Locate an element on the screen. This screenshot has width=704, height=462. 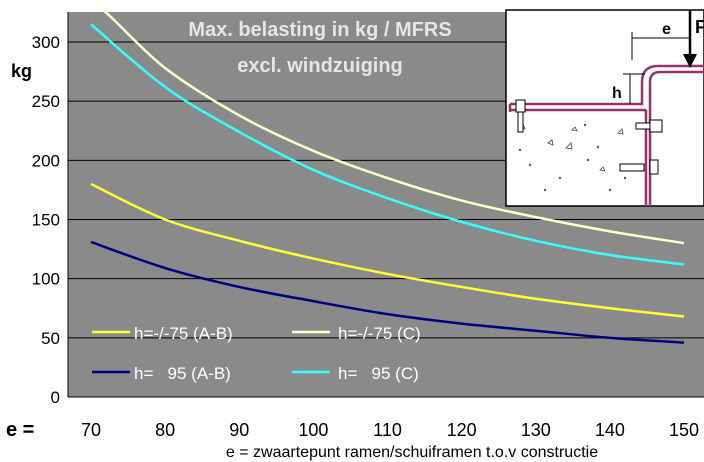
chart-title: Max. belasting in kg / MFRS is located at coordinates (319, 30).